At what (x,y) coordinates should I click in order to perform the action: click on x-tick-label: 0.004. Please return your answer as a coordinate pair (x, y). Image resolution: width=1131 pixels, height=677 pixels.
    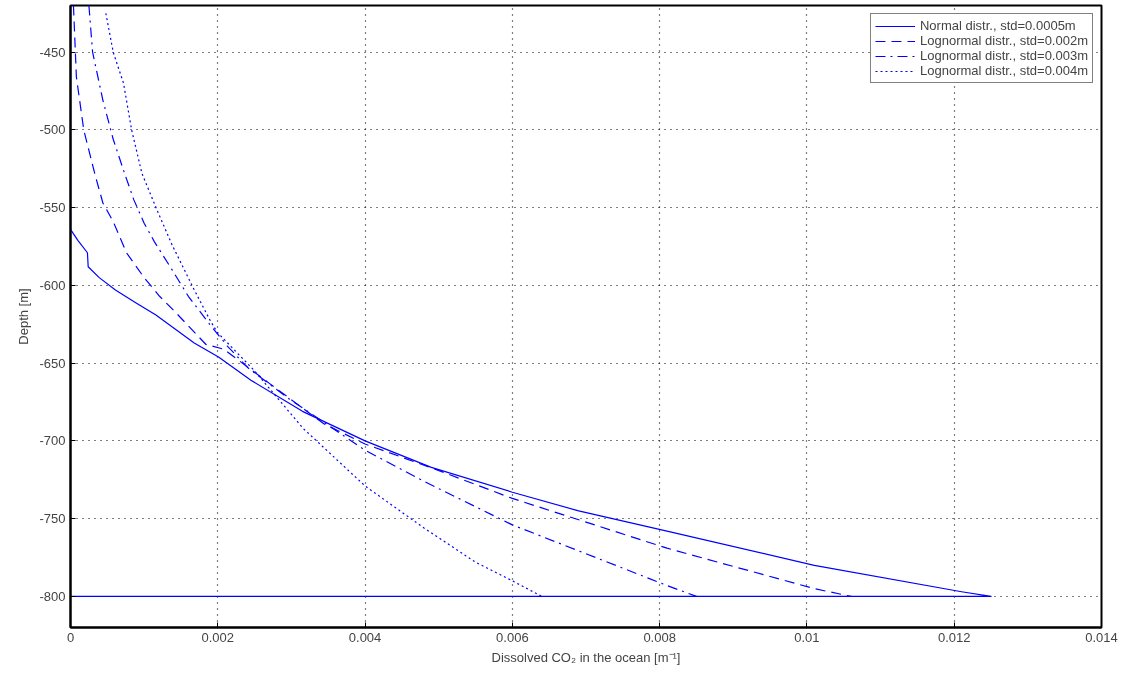
    Looking at the image, I should click on (365, 637).